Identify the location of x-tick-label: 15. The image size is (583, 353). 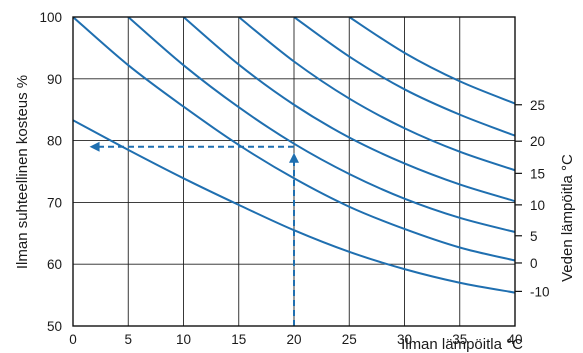
(238, 339).